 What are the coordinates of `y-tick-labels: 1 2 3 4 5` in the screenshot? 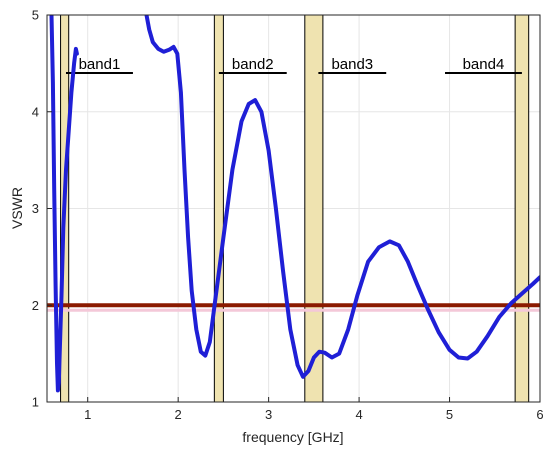 It's located at (42, 209).